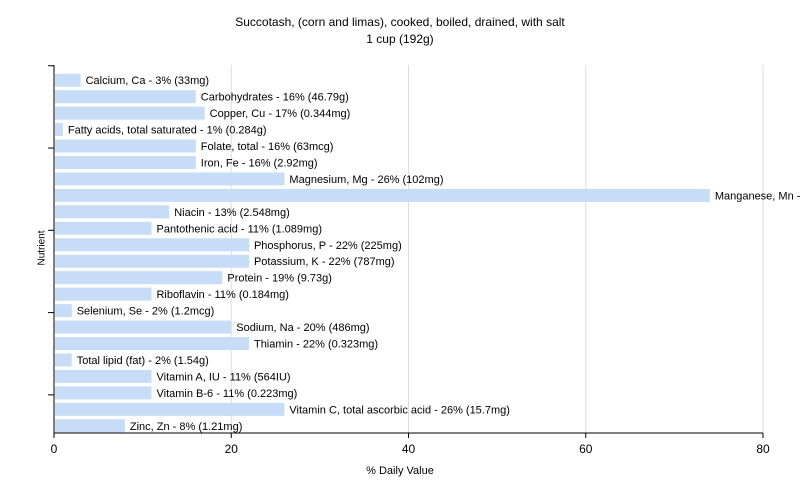 This screenshot has height=500, width=800. Describe the element at coordinates (146, 312) in the screenshot. I see `bar-label: Selenium, Se - 2% (1.2mcg)` at that location.